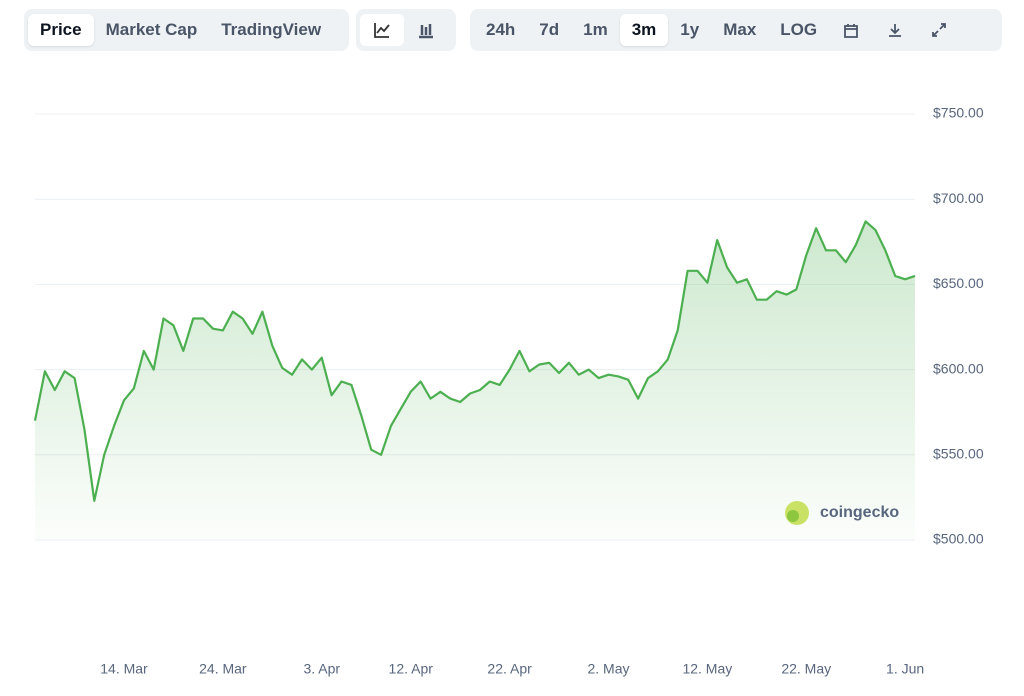 The width and height of the screenshot is (1024, 696). What do you see at coordinates (644, 30) in the screenshot?
I see `tab-button: 3m` at bounding box center [644, 30].